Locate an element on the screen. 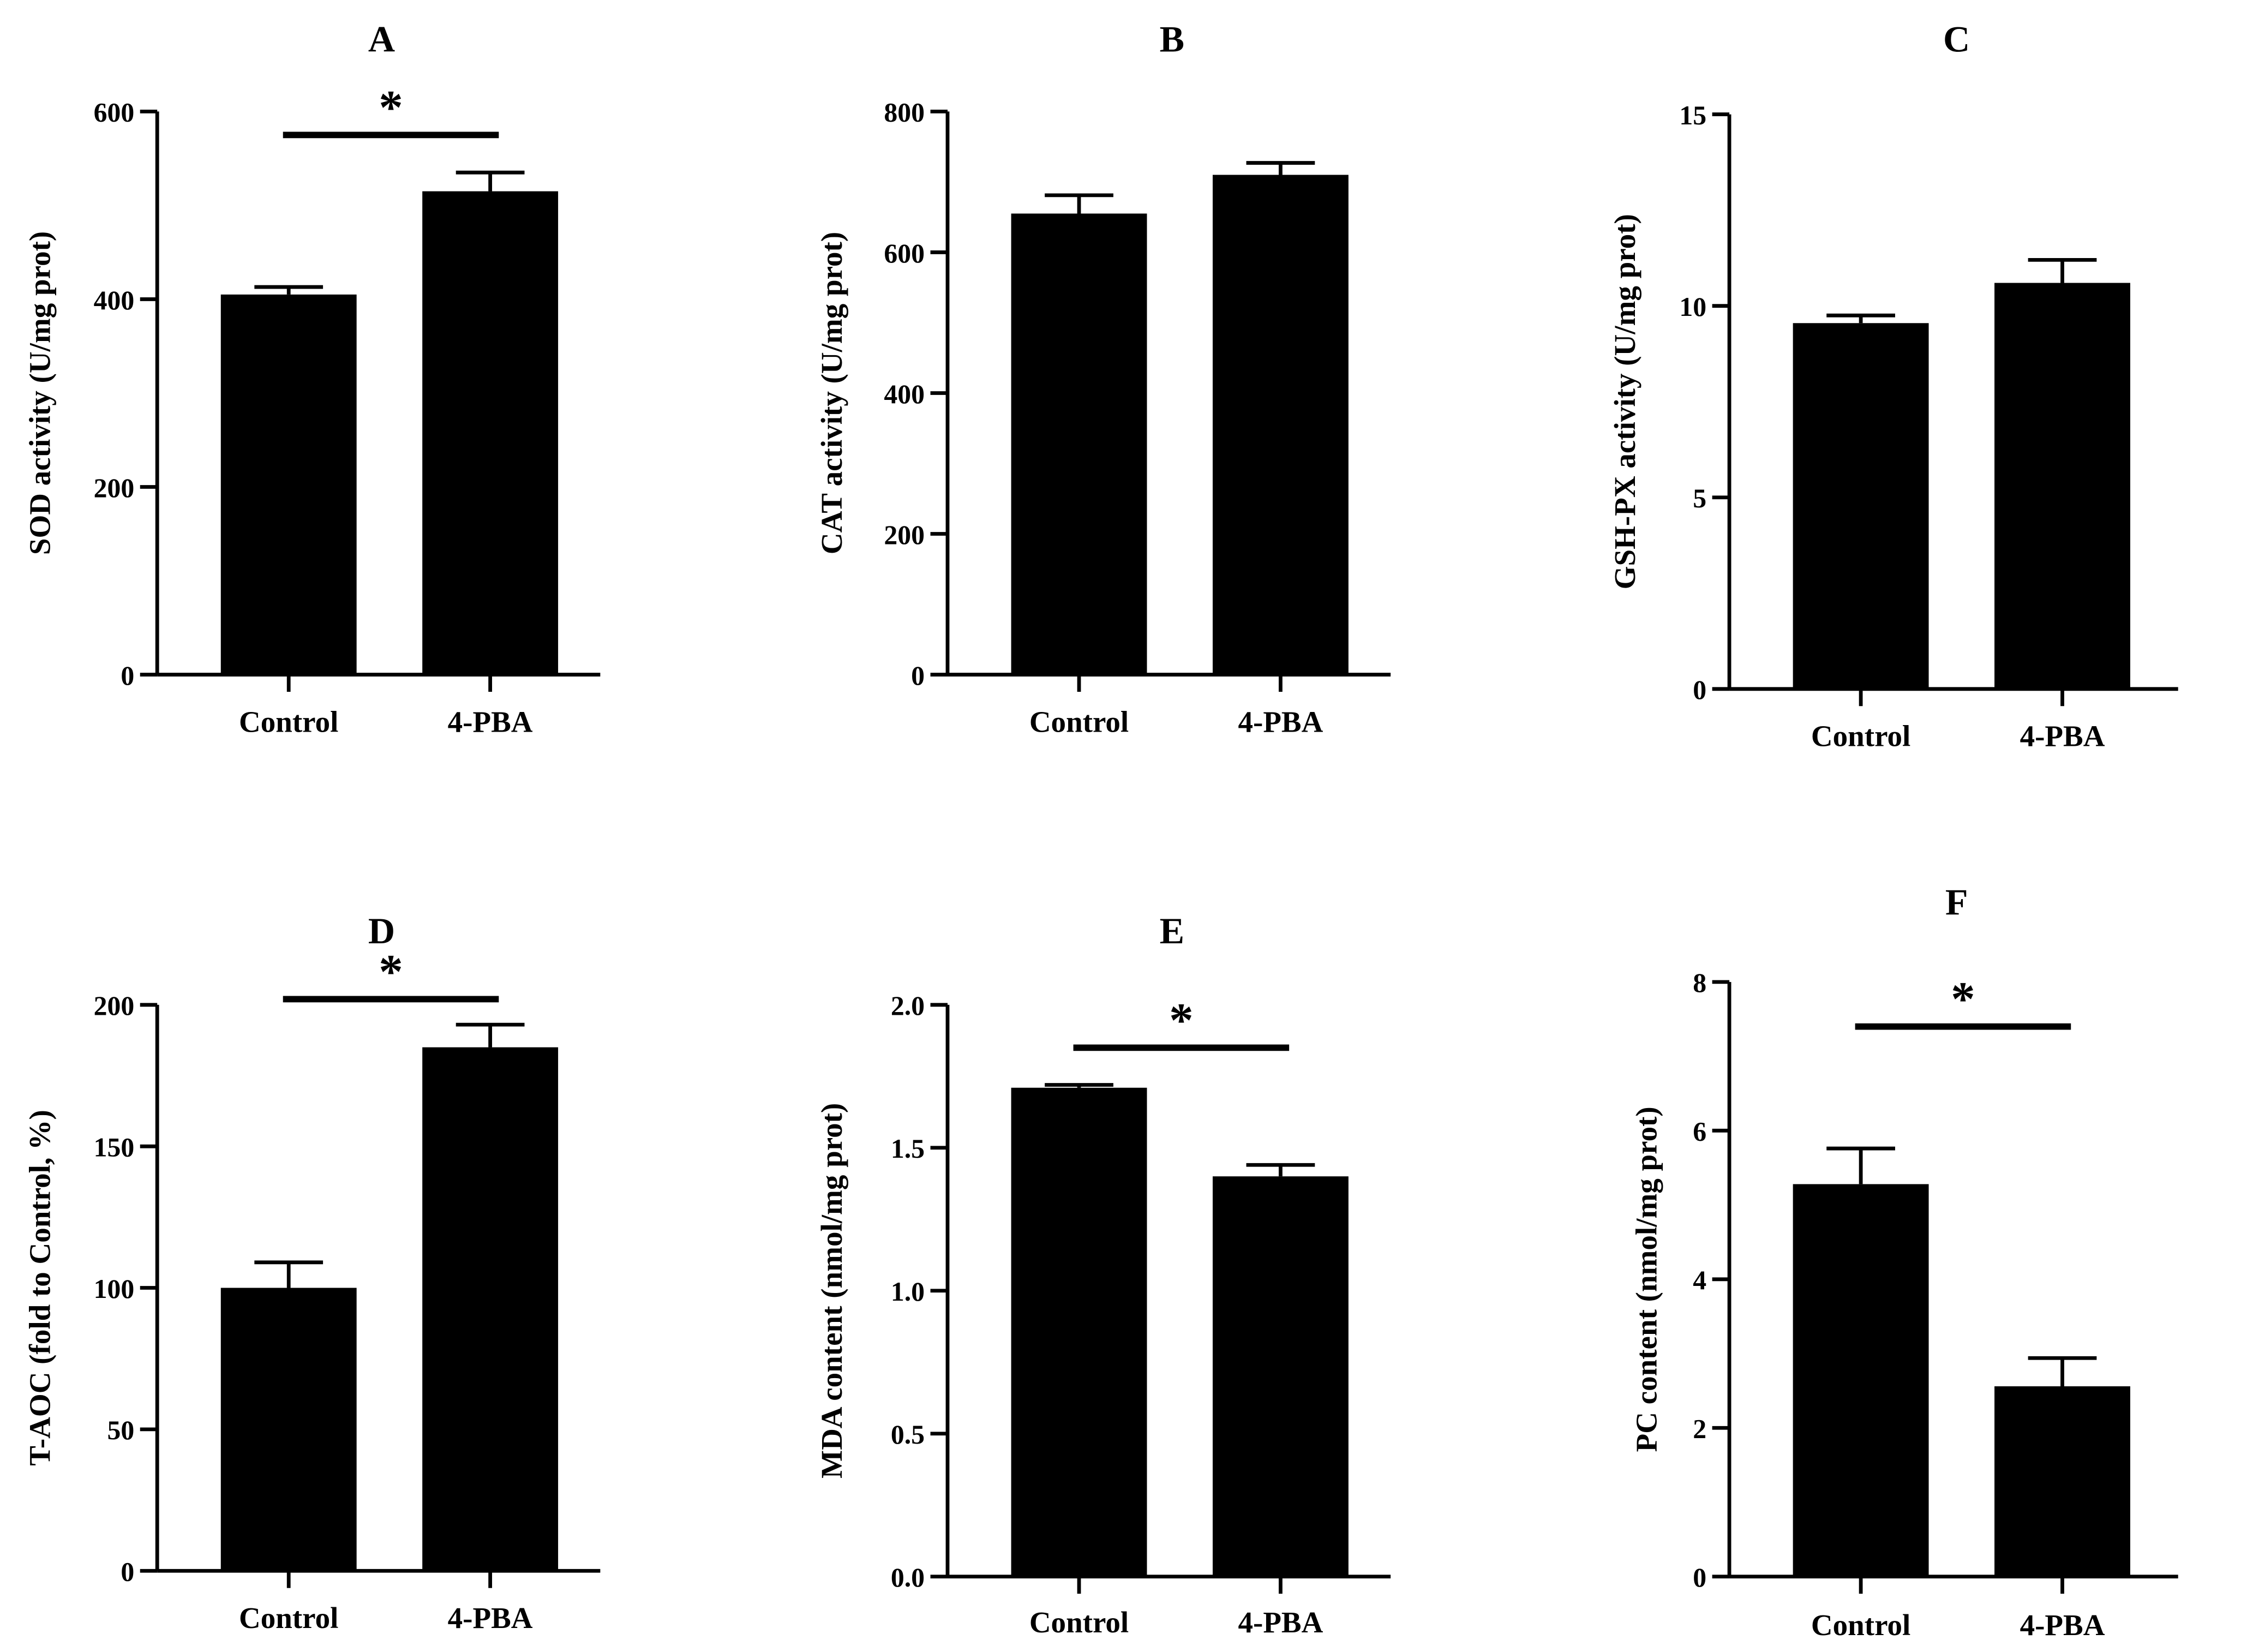 The width and height of the screenshot is (2241, 1652). panel-title: B is located at coordinates (1172, 38).